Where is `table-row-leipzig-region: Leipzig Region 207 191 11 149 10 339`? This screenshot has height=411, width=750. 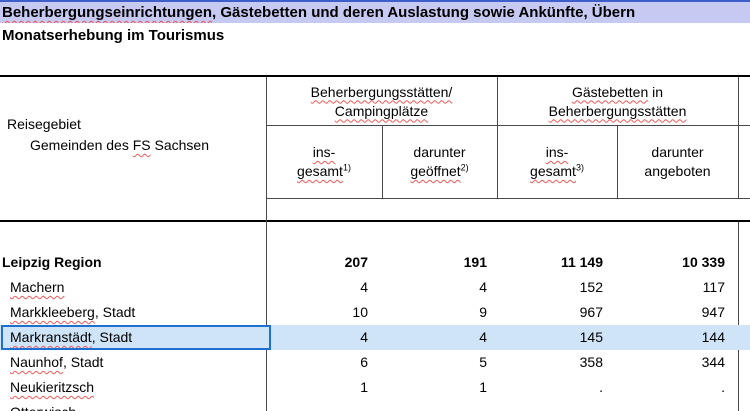
table-row-leipzig-region: Leipzig Region 207 191 11 149 10 339 is located at coordinates (375, 262).